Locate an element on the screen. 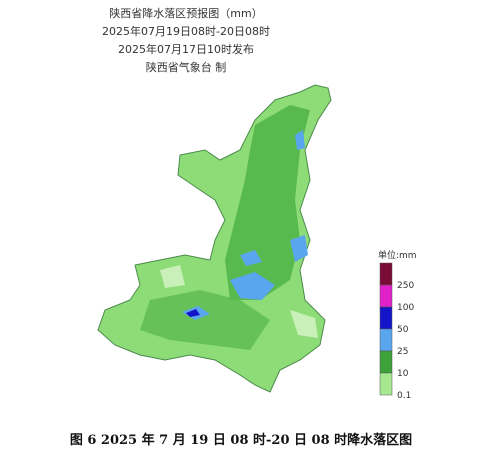  issue-time: 2025年07月17日10时发布 is located at coordinates (186, 49).